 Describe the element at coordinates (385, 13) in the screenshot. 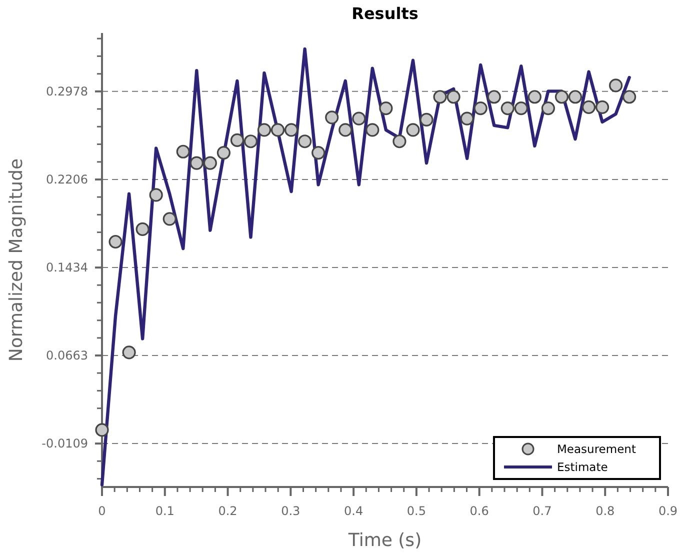

I see `chart-title: Results` at that location.